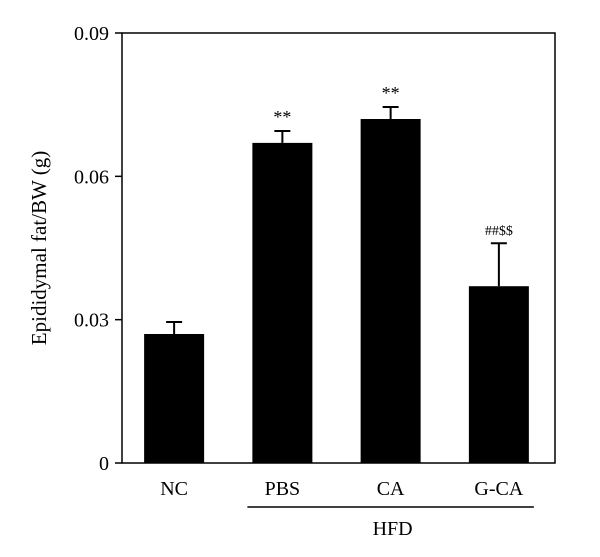 The height and width of the screenshot is (557, 600). I want to click on x-category-label: PBS, so click(283, 489).